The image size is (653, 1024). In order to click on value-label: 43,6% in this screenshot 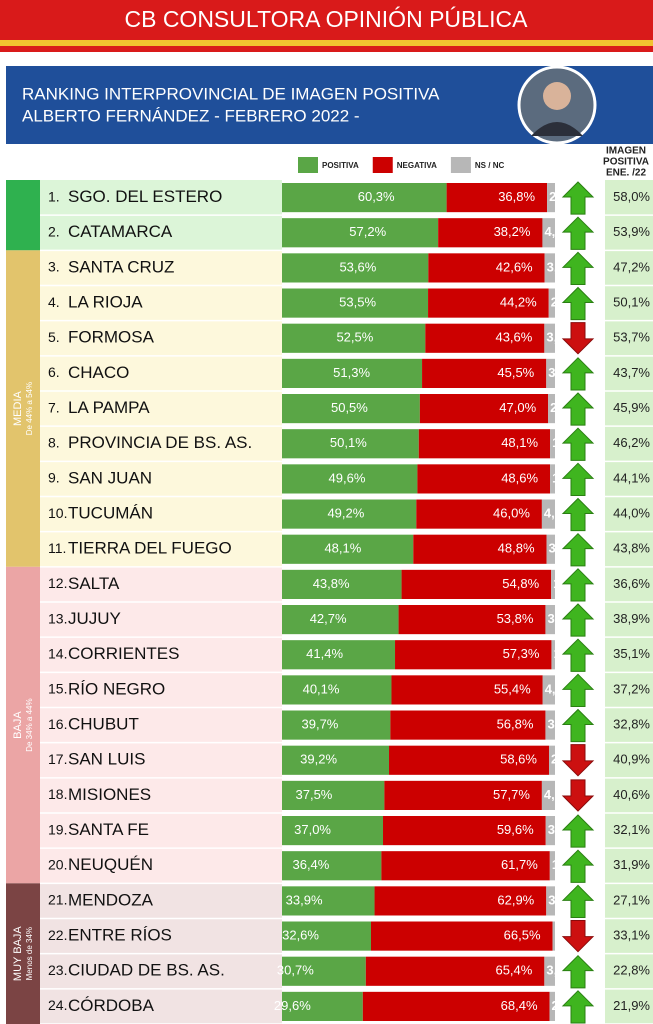, I will do `click(513, 337)`.